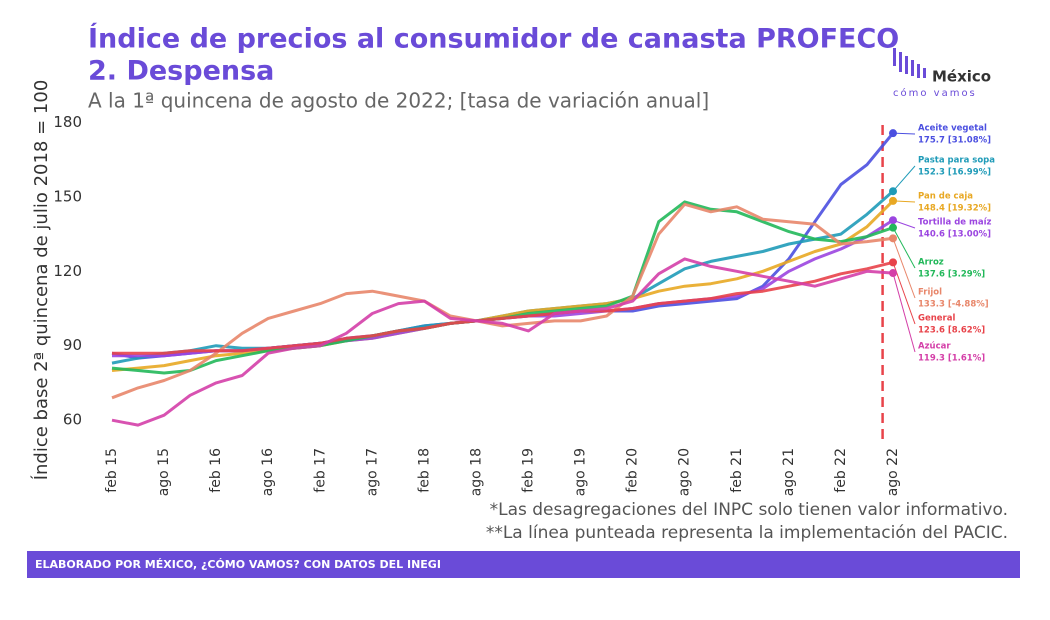  I want to click on logo: México cómo vamos, so click(942, 73).